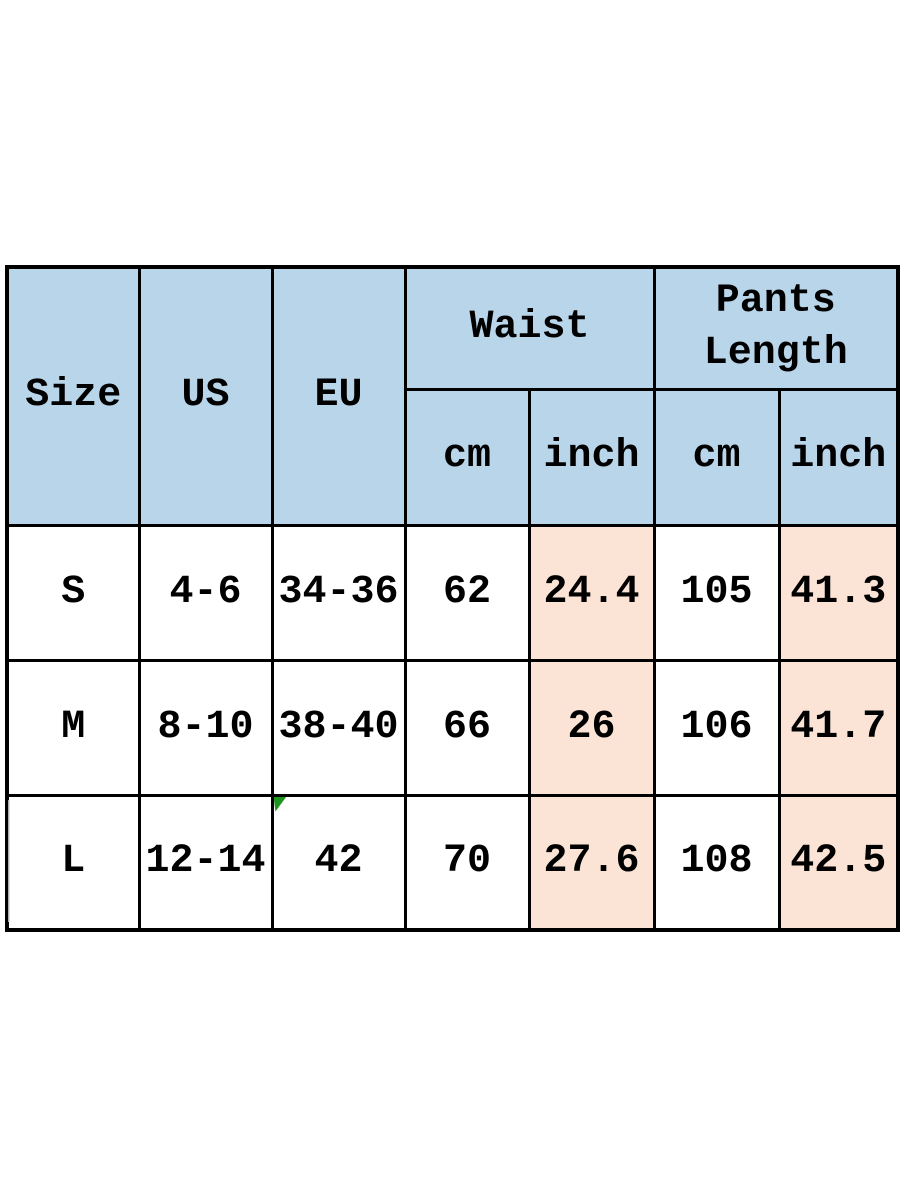 This screenshot has width=900, height=1200. What do you see at coordinates (281, 805) in the screenshot?
I see `excel-error-triangle-icon` at bounding box center [281, 805].